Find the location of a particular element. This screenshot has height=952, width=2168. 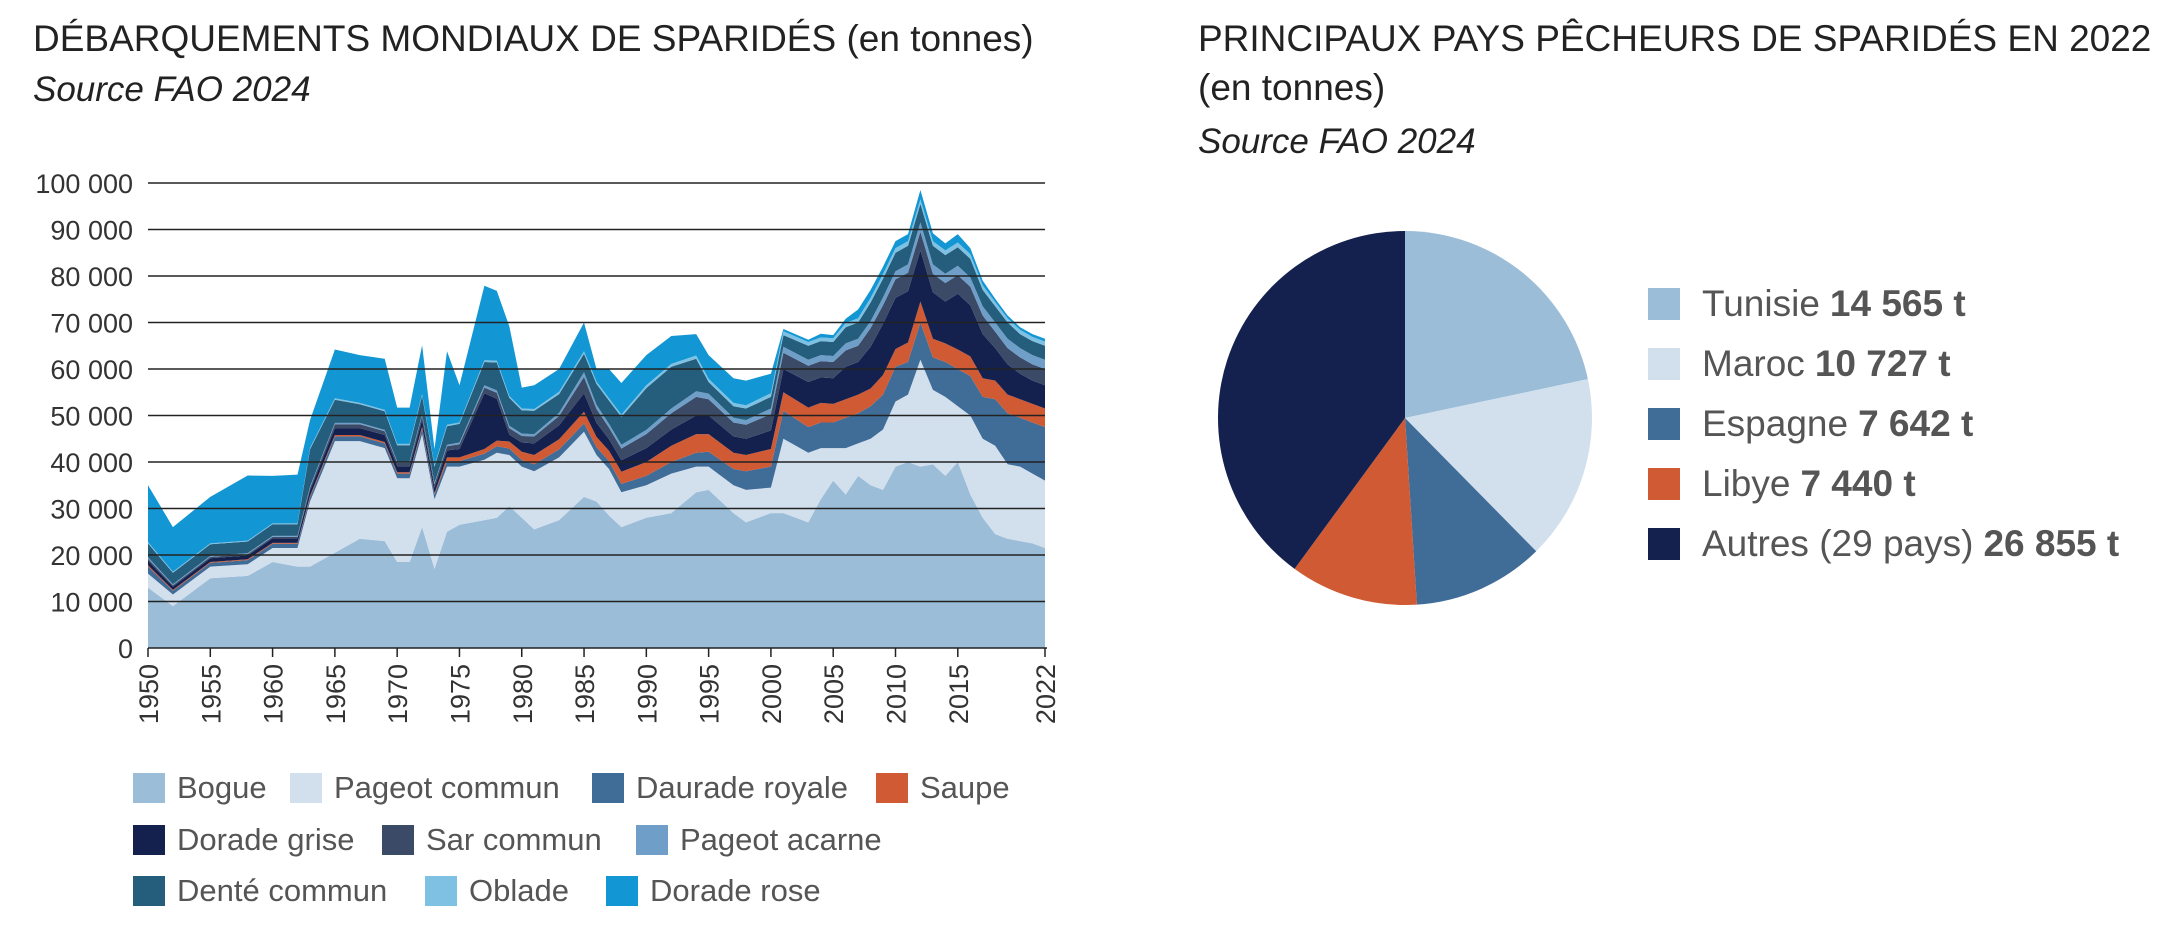

y-tick-label: 90 000 is located at coordinates (91, 231).